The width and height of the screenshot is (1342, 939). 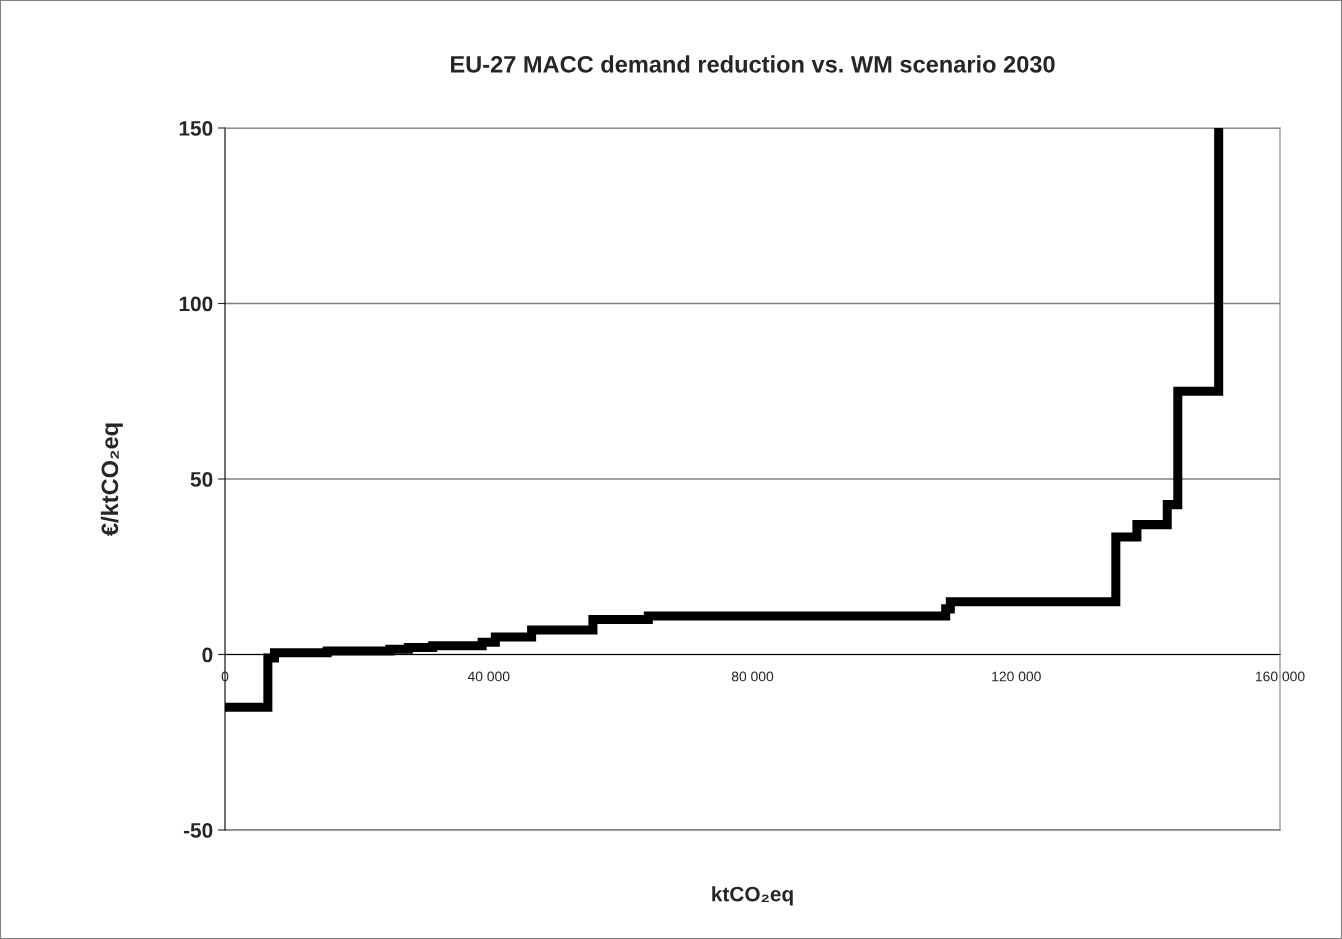 What do you see at coordinates (488, 676) in the screenshot?
I see `x-tick-label: 40 000` at bounding box center [488, 676].